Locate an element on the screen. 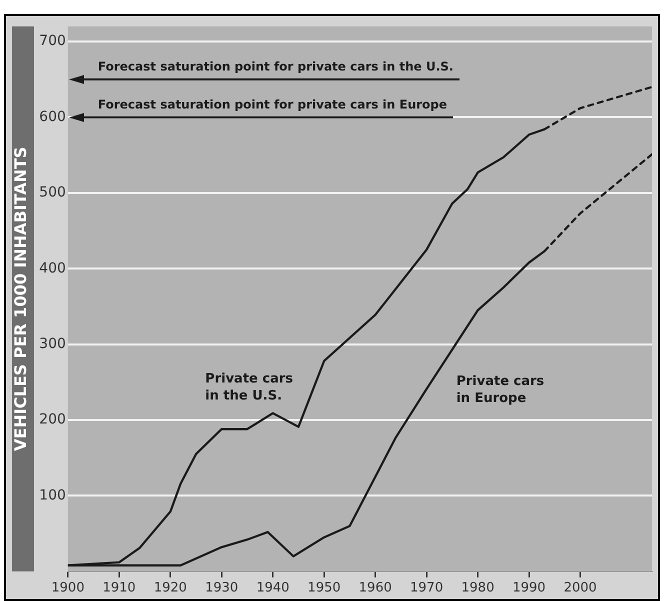 The height and width of the screenshot is (601, 664). annotation: Private cars in the U.S. is located at coordinates (249, 387).